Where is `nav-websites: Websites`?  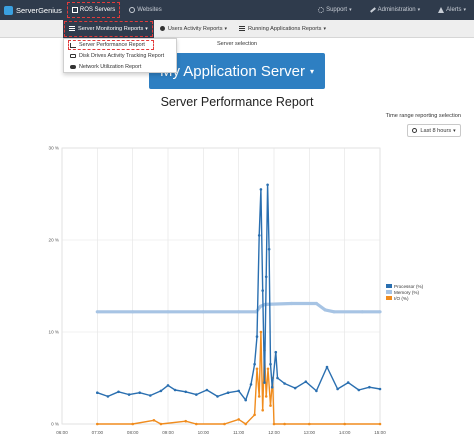
nav-websites: Websites is located at coordinates (145, 10).